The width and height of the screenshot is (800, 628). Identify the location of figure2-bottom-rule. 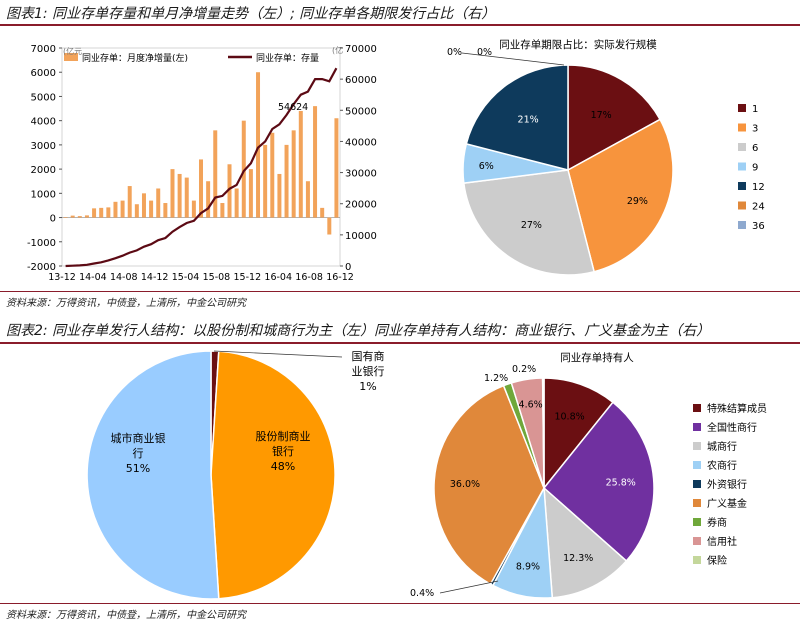
(400, 603).